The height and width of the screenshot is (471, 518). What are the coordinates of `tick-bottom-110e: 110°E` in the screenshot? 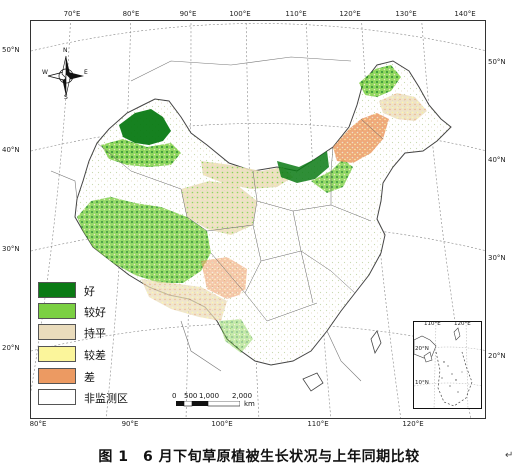 It's located at (318, 424).